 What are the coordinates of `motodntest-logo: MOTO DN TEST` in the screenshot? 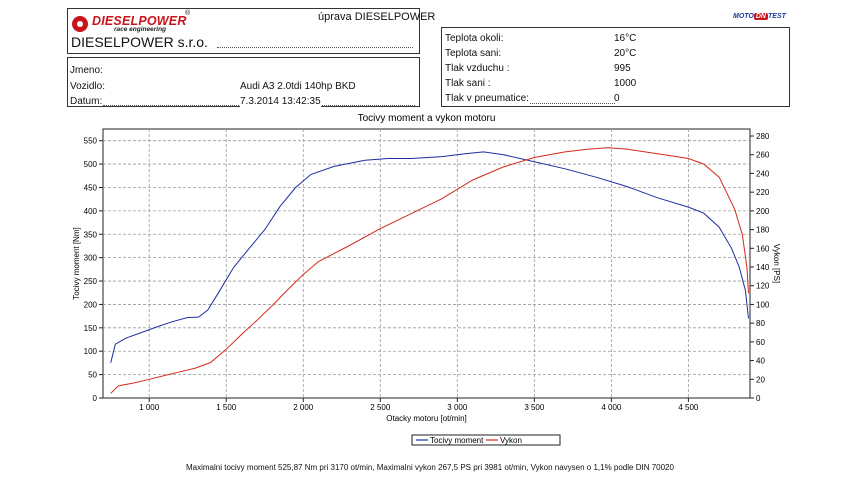 It's located at (759, 16).